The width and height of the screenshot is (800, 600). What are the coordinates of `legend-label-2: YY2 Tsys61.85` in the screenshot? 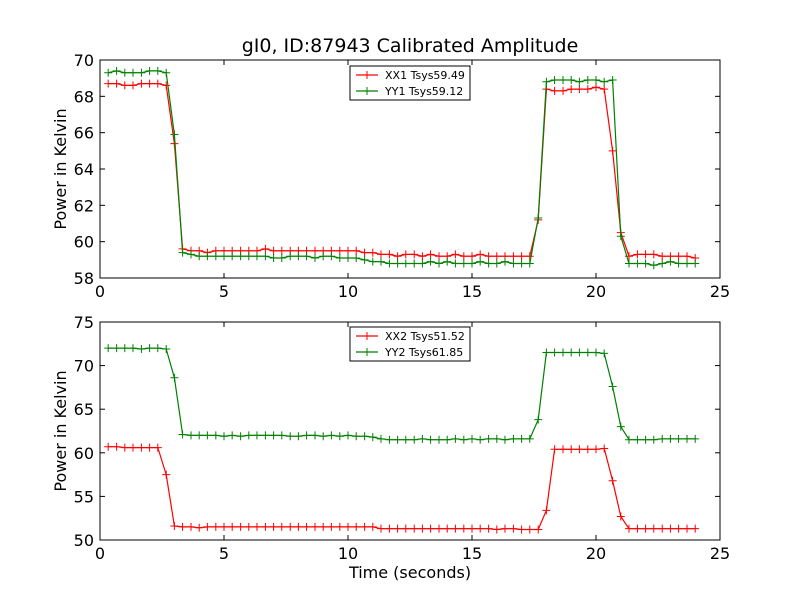 It's located at (423, 352).